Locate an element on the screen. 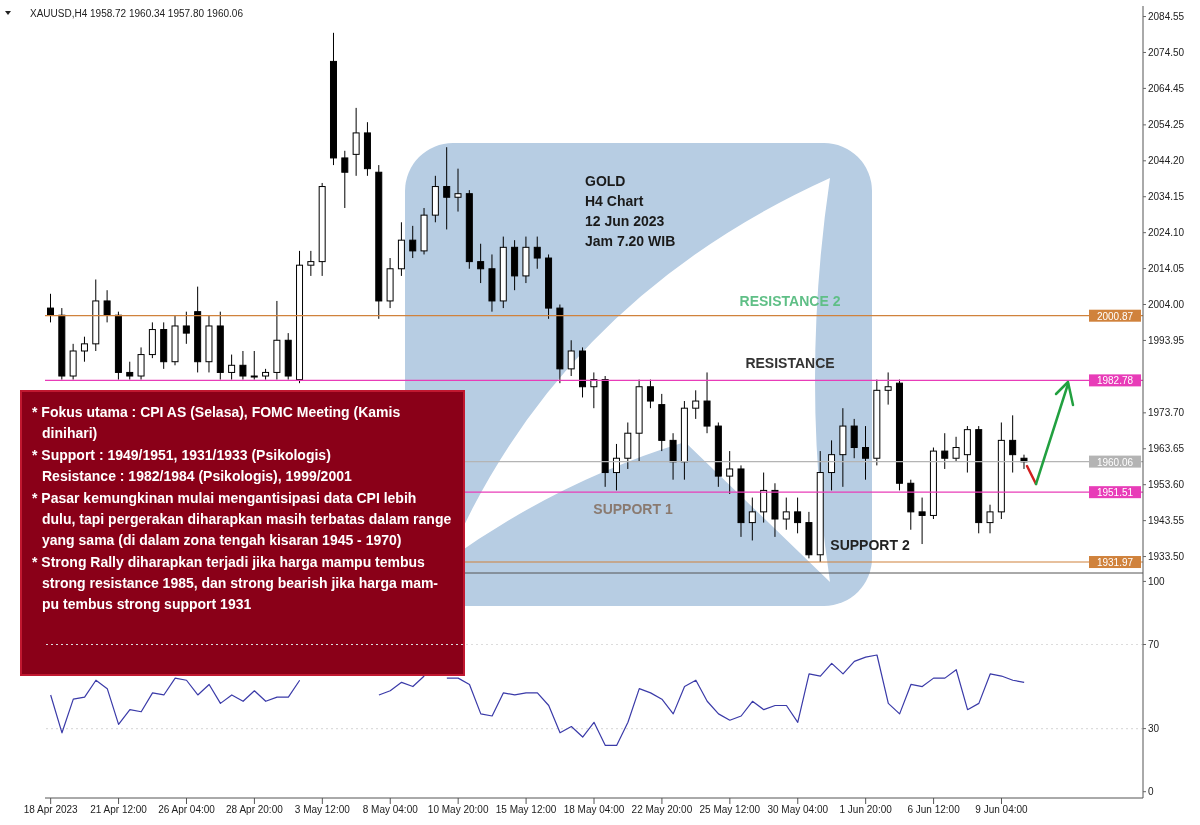  annotation: RESISTANCE is located at coordinates (790, 363).